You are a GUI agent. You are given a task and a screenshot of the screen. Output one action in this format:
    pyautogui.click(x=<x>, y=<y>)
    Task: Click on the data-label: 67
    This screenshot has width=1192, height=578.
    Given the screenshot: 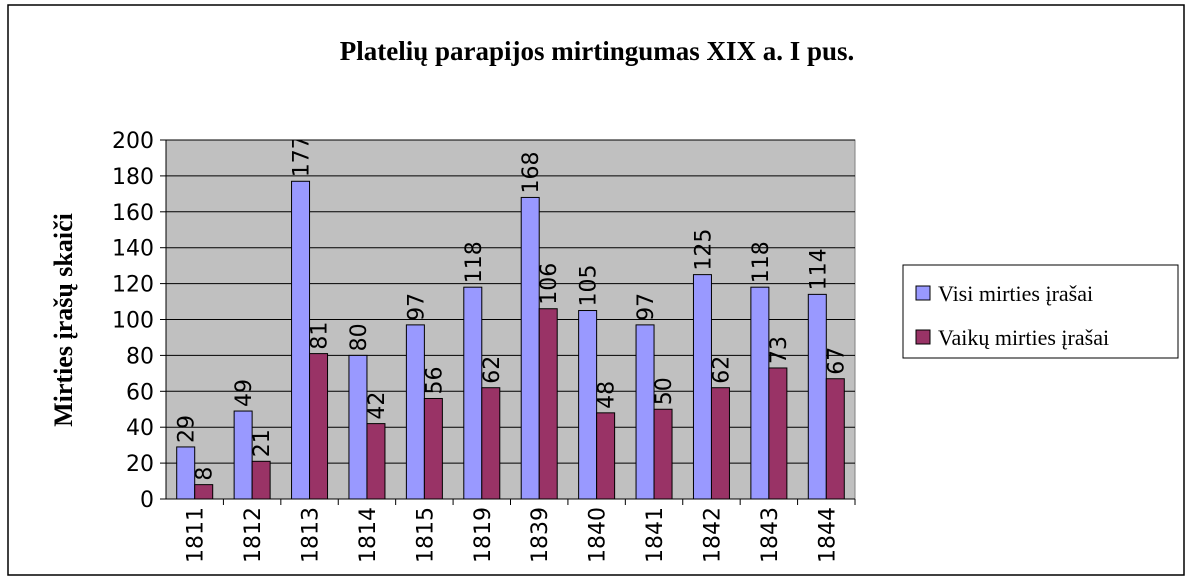 What is the action you would take?
    pyautogui.click(x=836, y=361)
    